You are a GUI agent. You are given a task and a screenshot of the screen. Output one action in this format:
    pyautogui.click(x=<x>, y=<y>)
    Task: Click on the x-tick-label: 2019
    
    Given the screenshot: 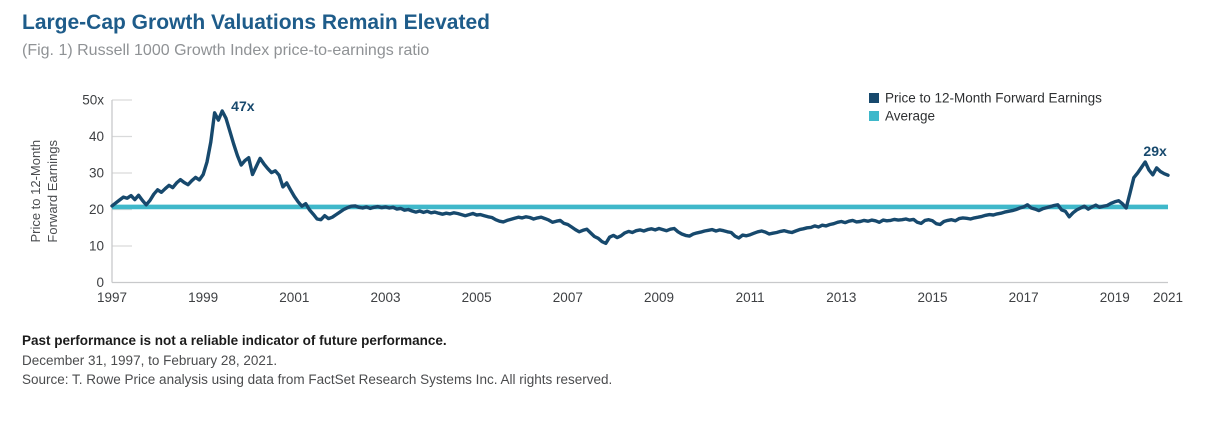 What is the action you would take?
    pyautogui.click(x=1115, y=297)
    